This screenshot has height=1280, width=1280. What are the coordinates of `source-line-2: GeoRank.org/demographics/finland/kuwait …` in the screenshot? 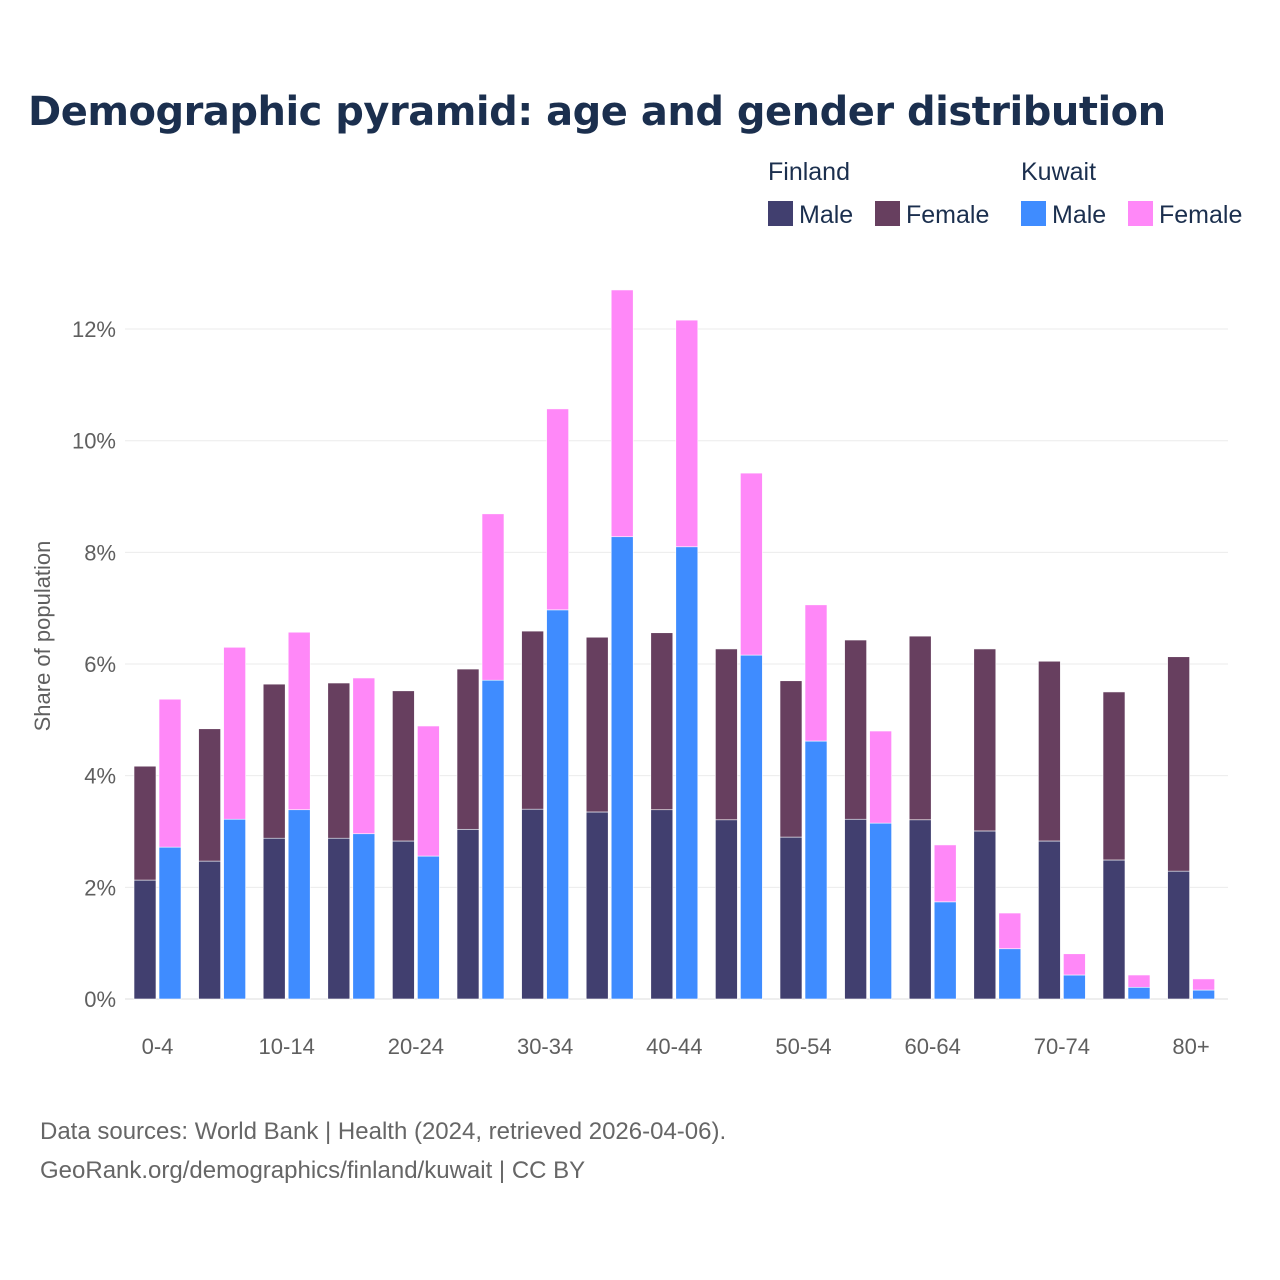 It's located at (312, 1170).